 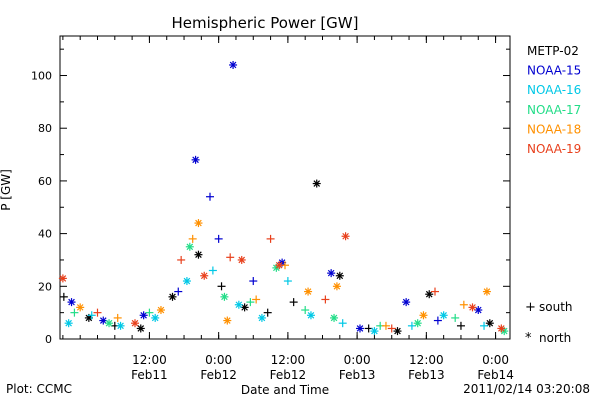 I want to click on y-tick-label: 40, so click(x=45, y=234).